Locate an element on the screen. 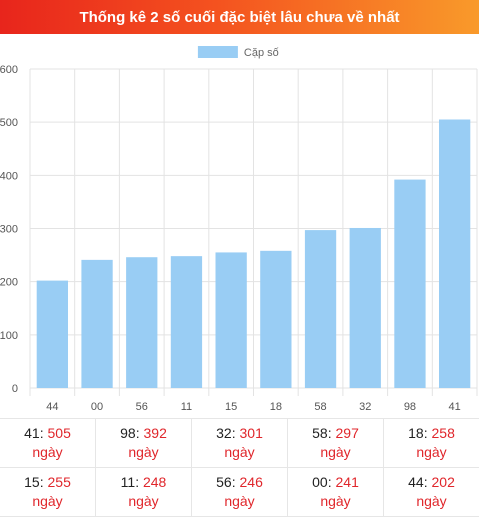 This screenshot has height=517, width=479. pair-number: 41 is located at coordinates (32, 433).